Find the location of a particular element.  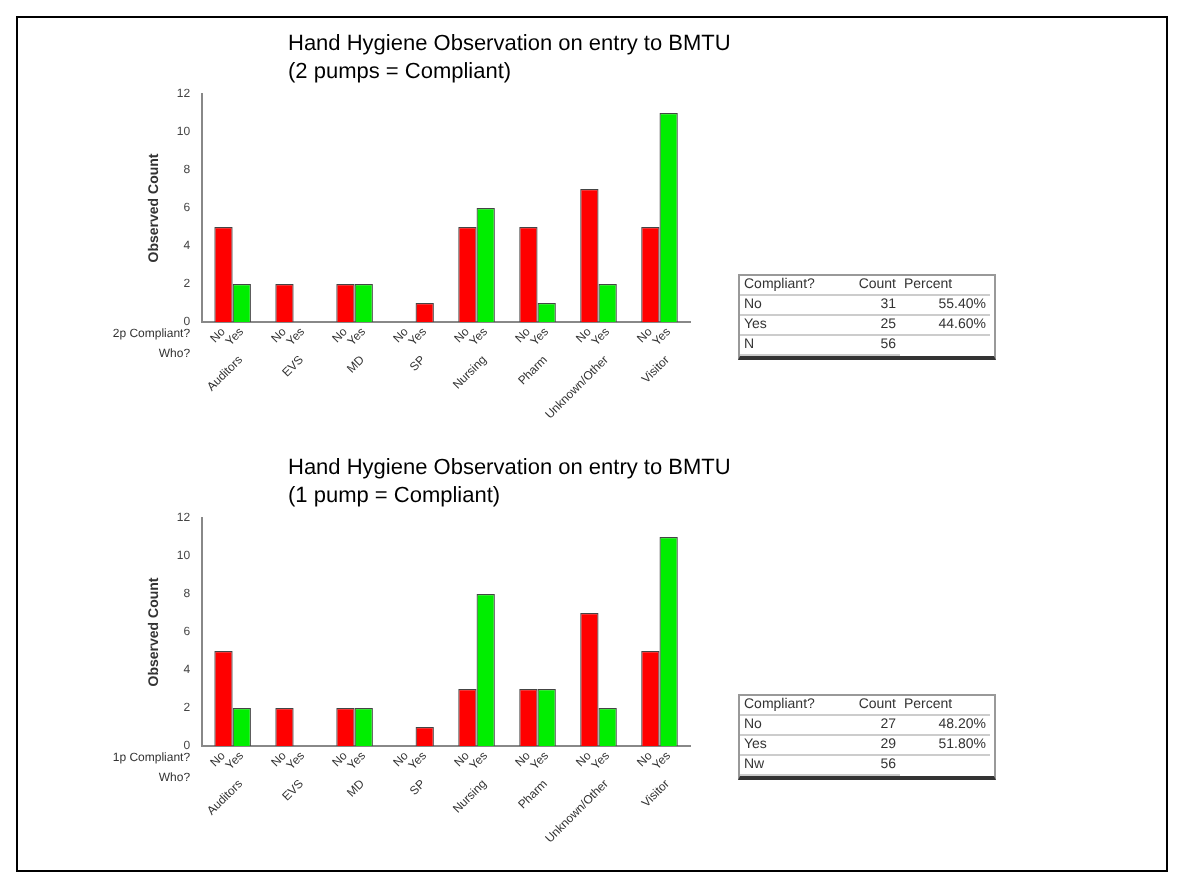

chart-subtitle: (2 pumps = Compliant) is located at coordinates (401, 72).